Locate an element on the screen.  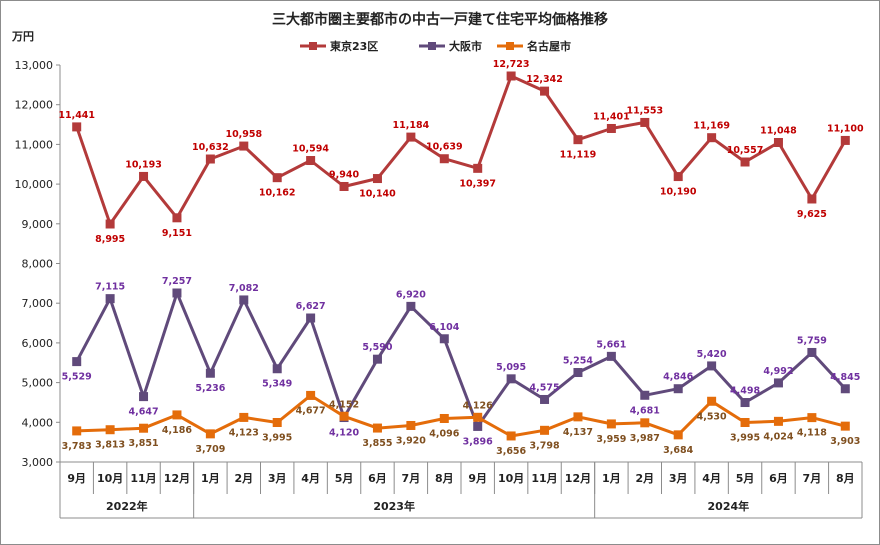
data-label: 6,104 is located at coordinates (444, 327).